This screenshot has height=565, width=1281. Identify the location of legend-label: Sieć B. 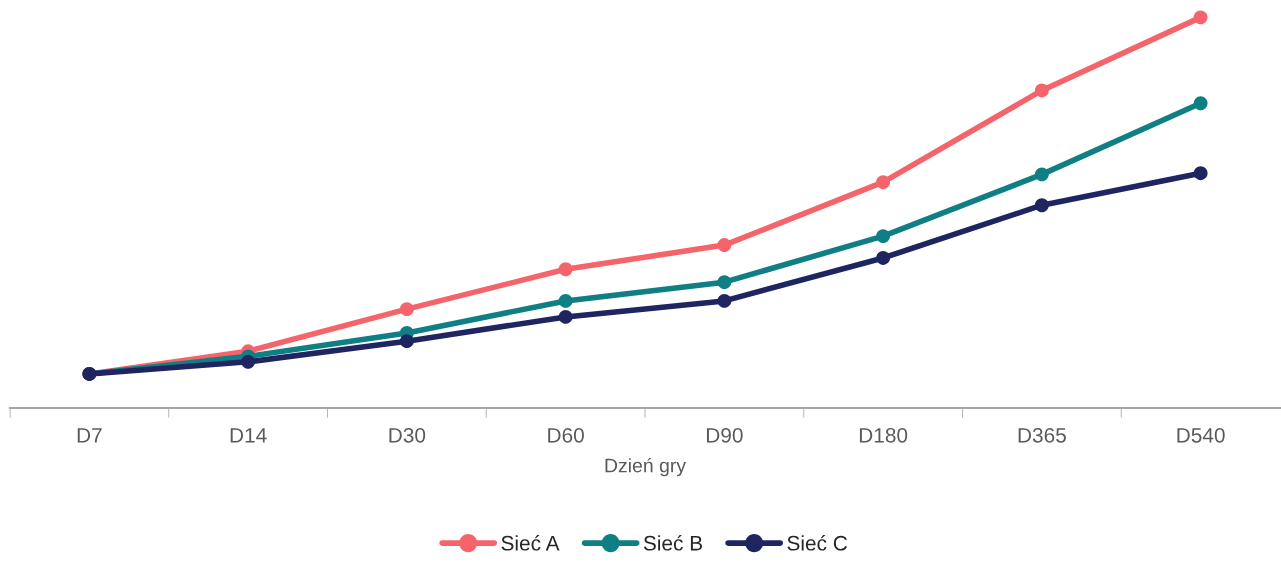
(673, 543).